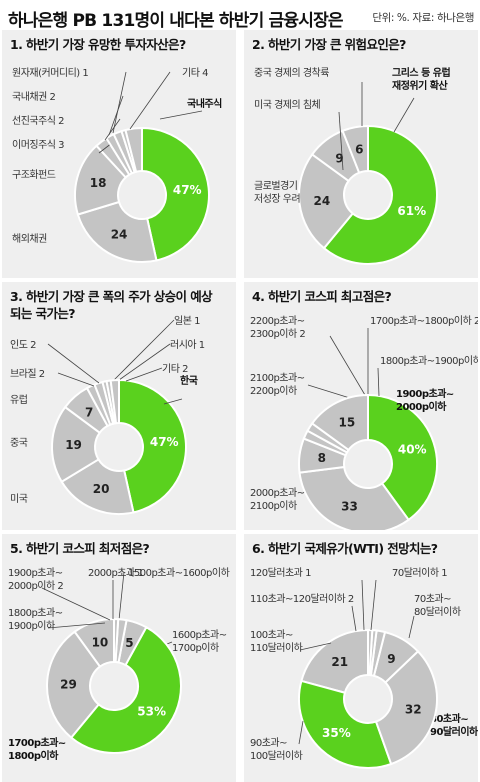 This screenshot has width=480, height=782. I want to click on slice-value-label: 5, so click(129, 643).